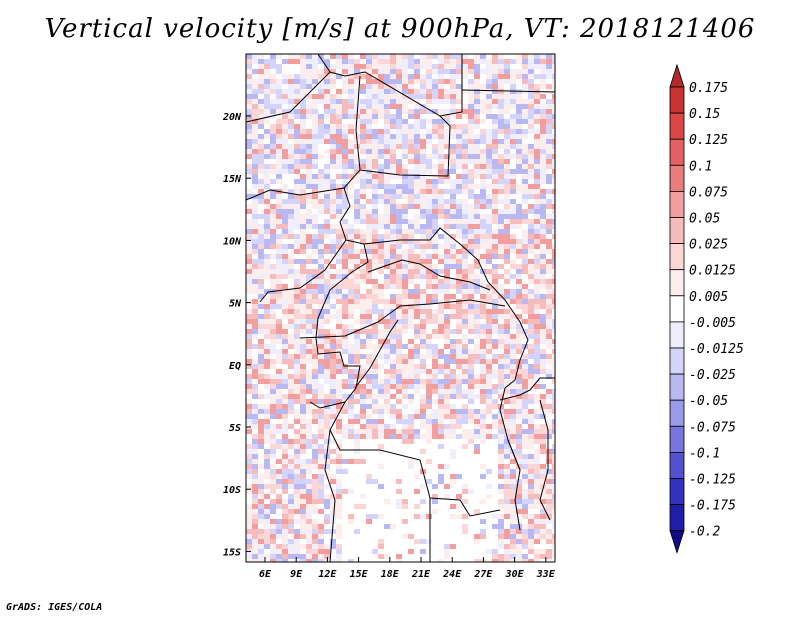 The width and height of the screenshot is (800, 618). I want to click on colorbar-label: 0.05, so click(704, 219).